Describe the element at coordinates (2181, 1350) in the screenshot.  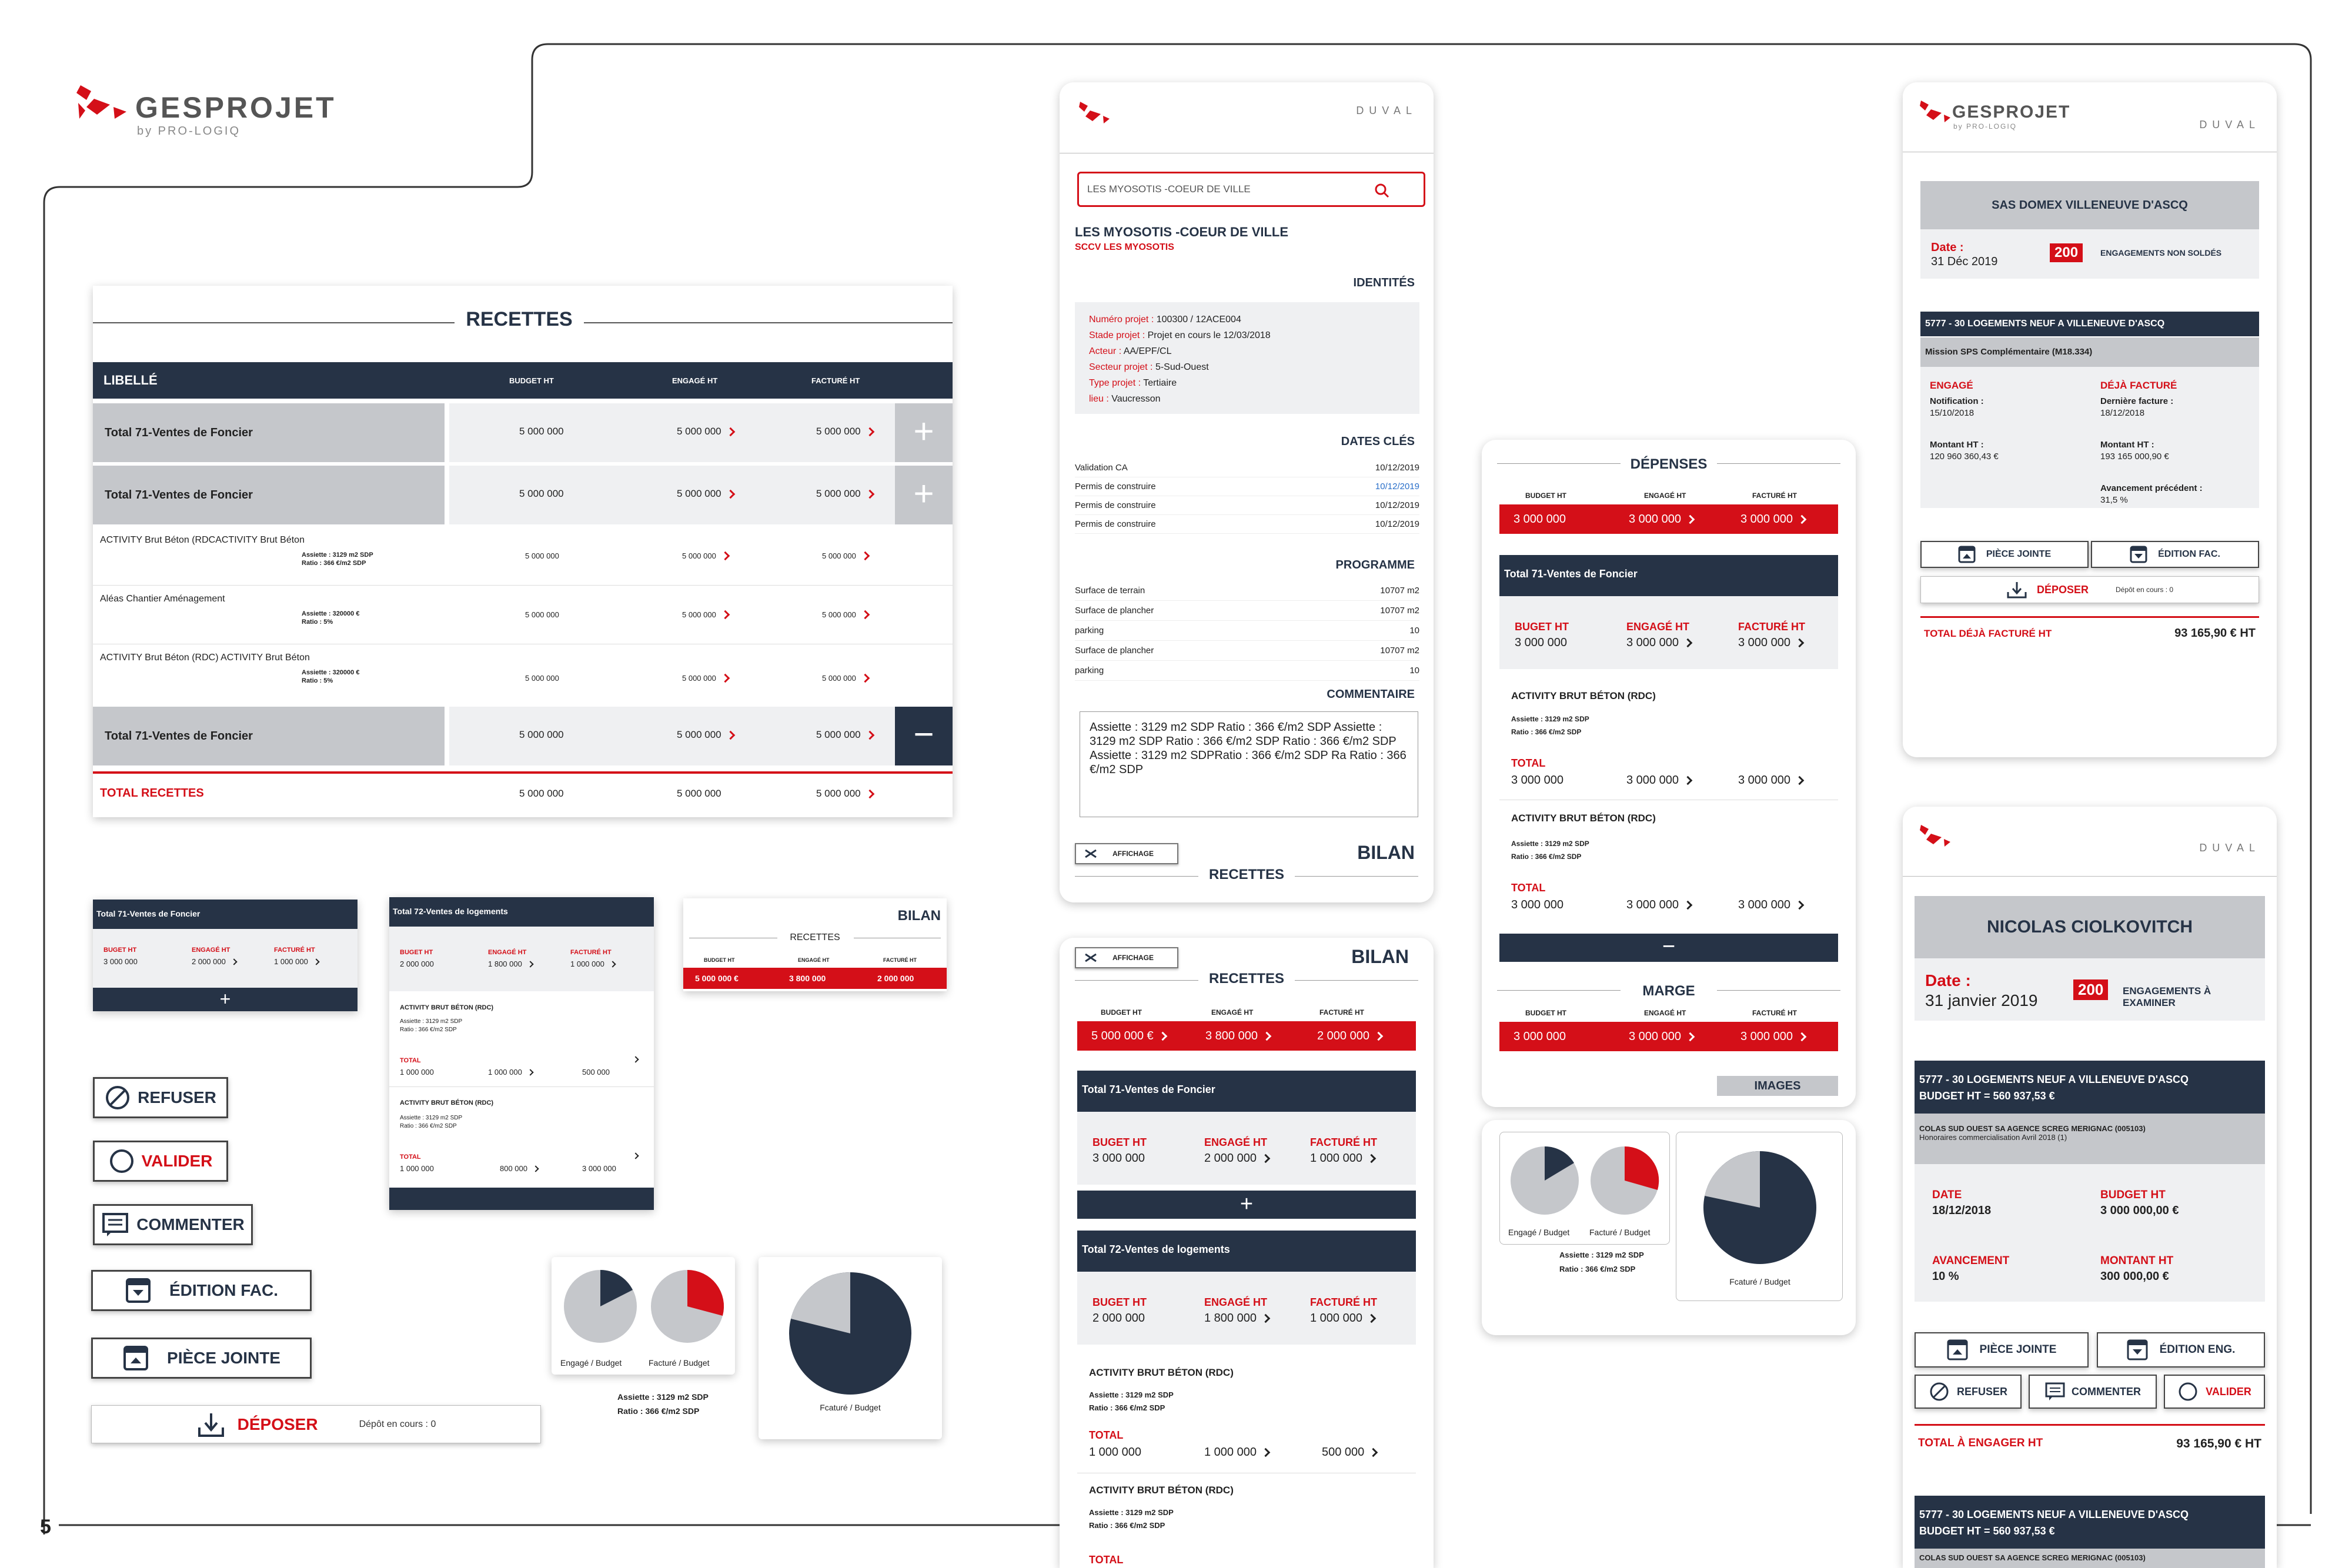
I see `edition-eng-button: ÉDITION ENG.` at that location.